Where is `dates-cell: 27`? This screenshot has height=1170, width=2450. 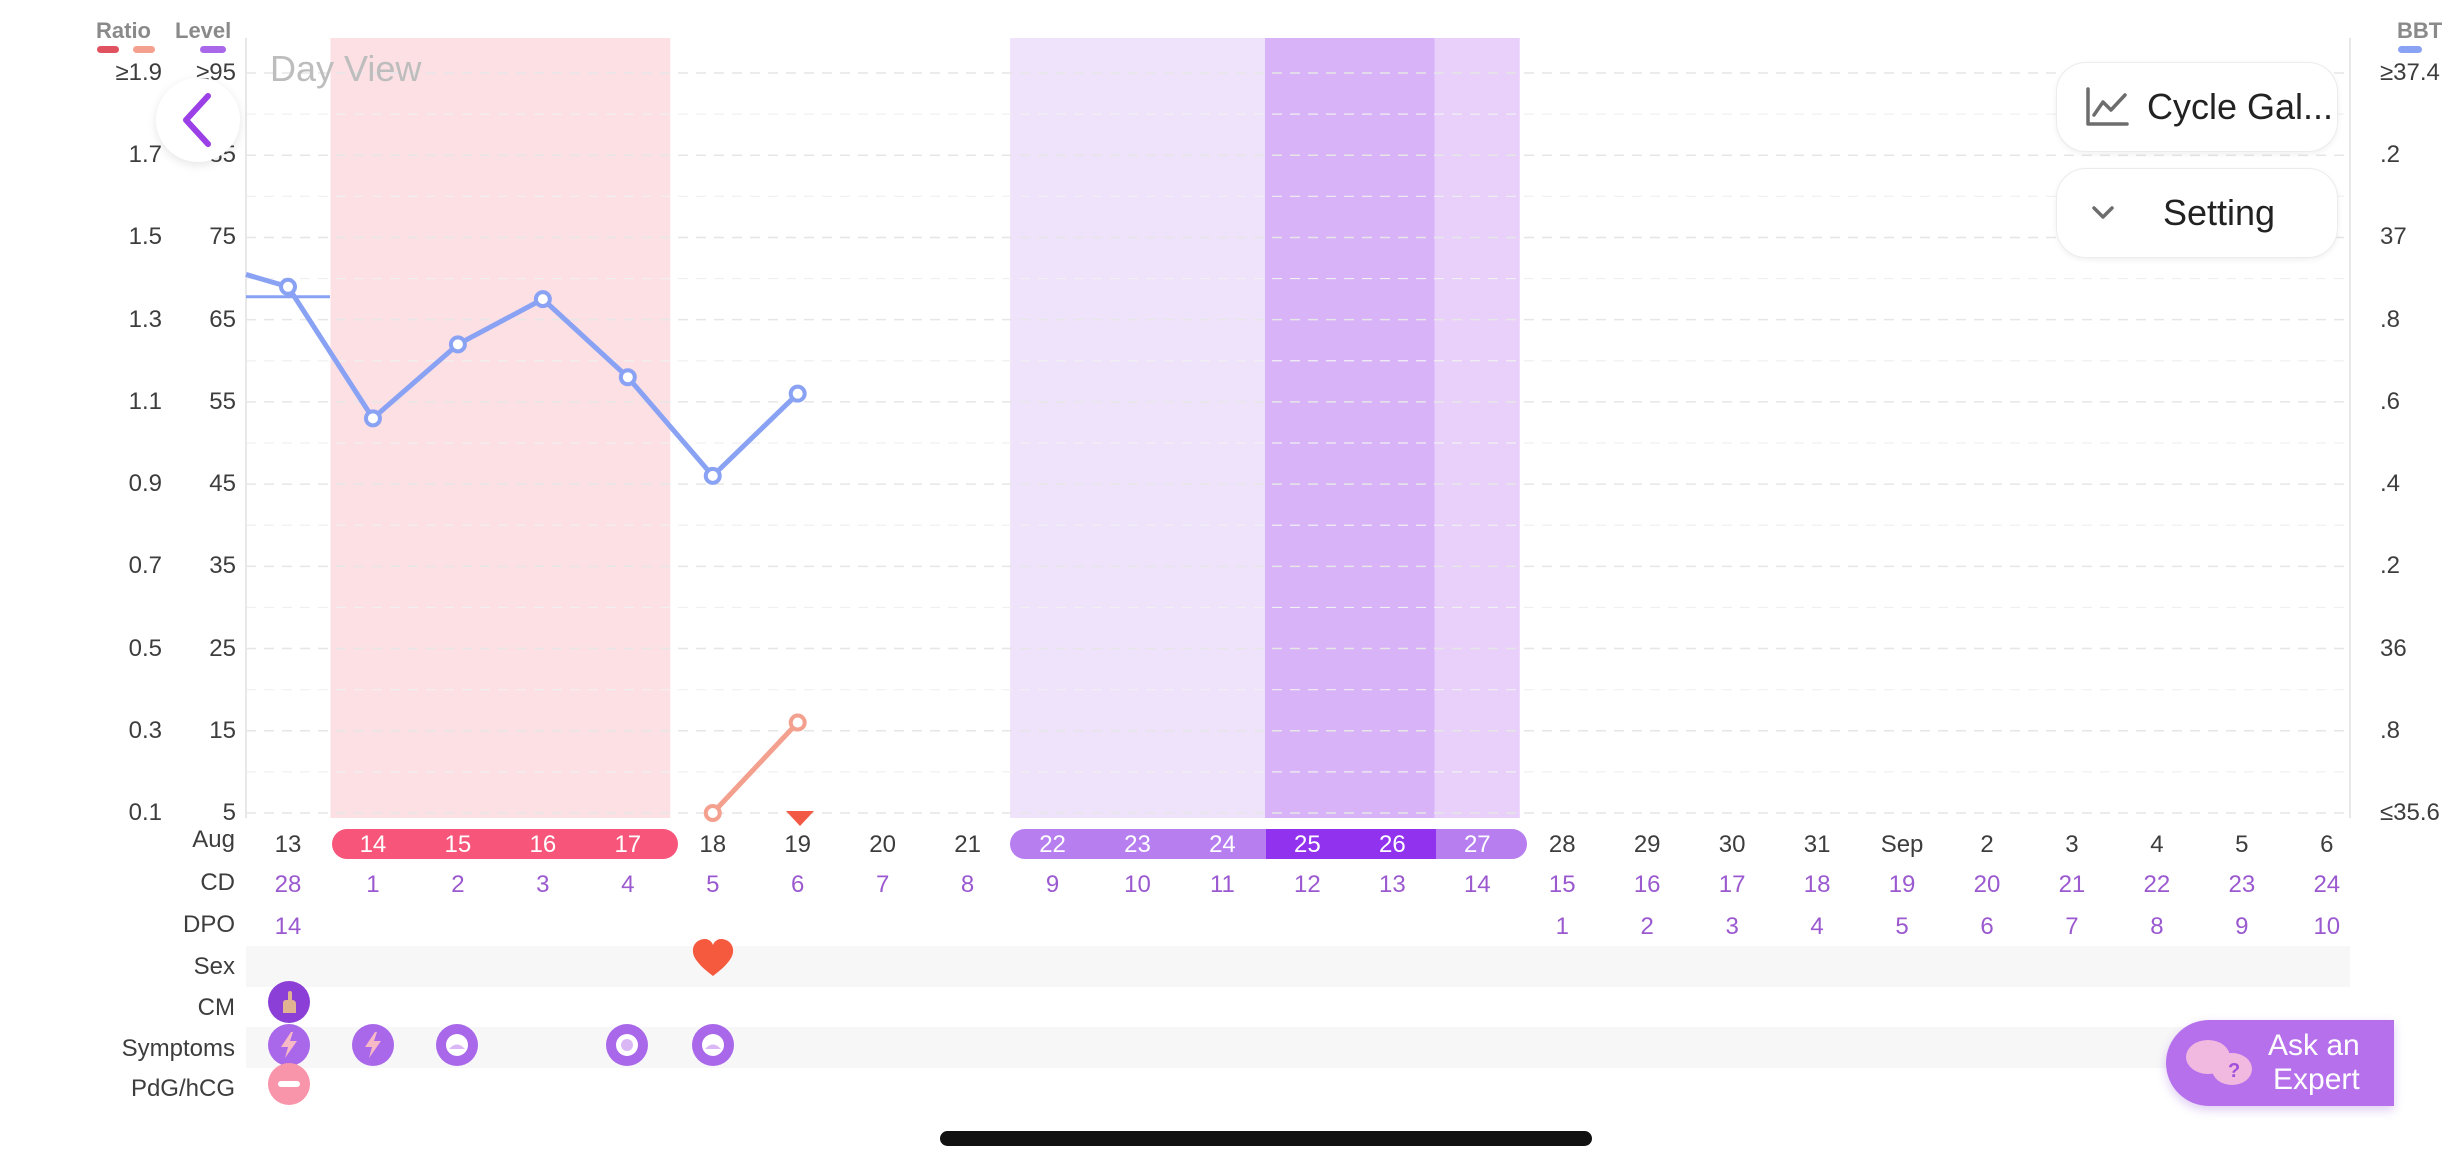
dates-cell: 27 is located at coordinates (1477, 844).